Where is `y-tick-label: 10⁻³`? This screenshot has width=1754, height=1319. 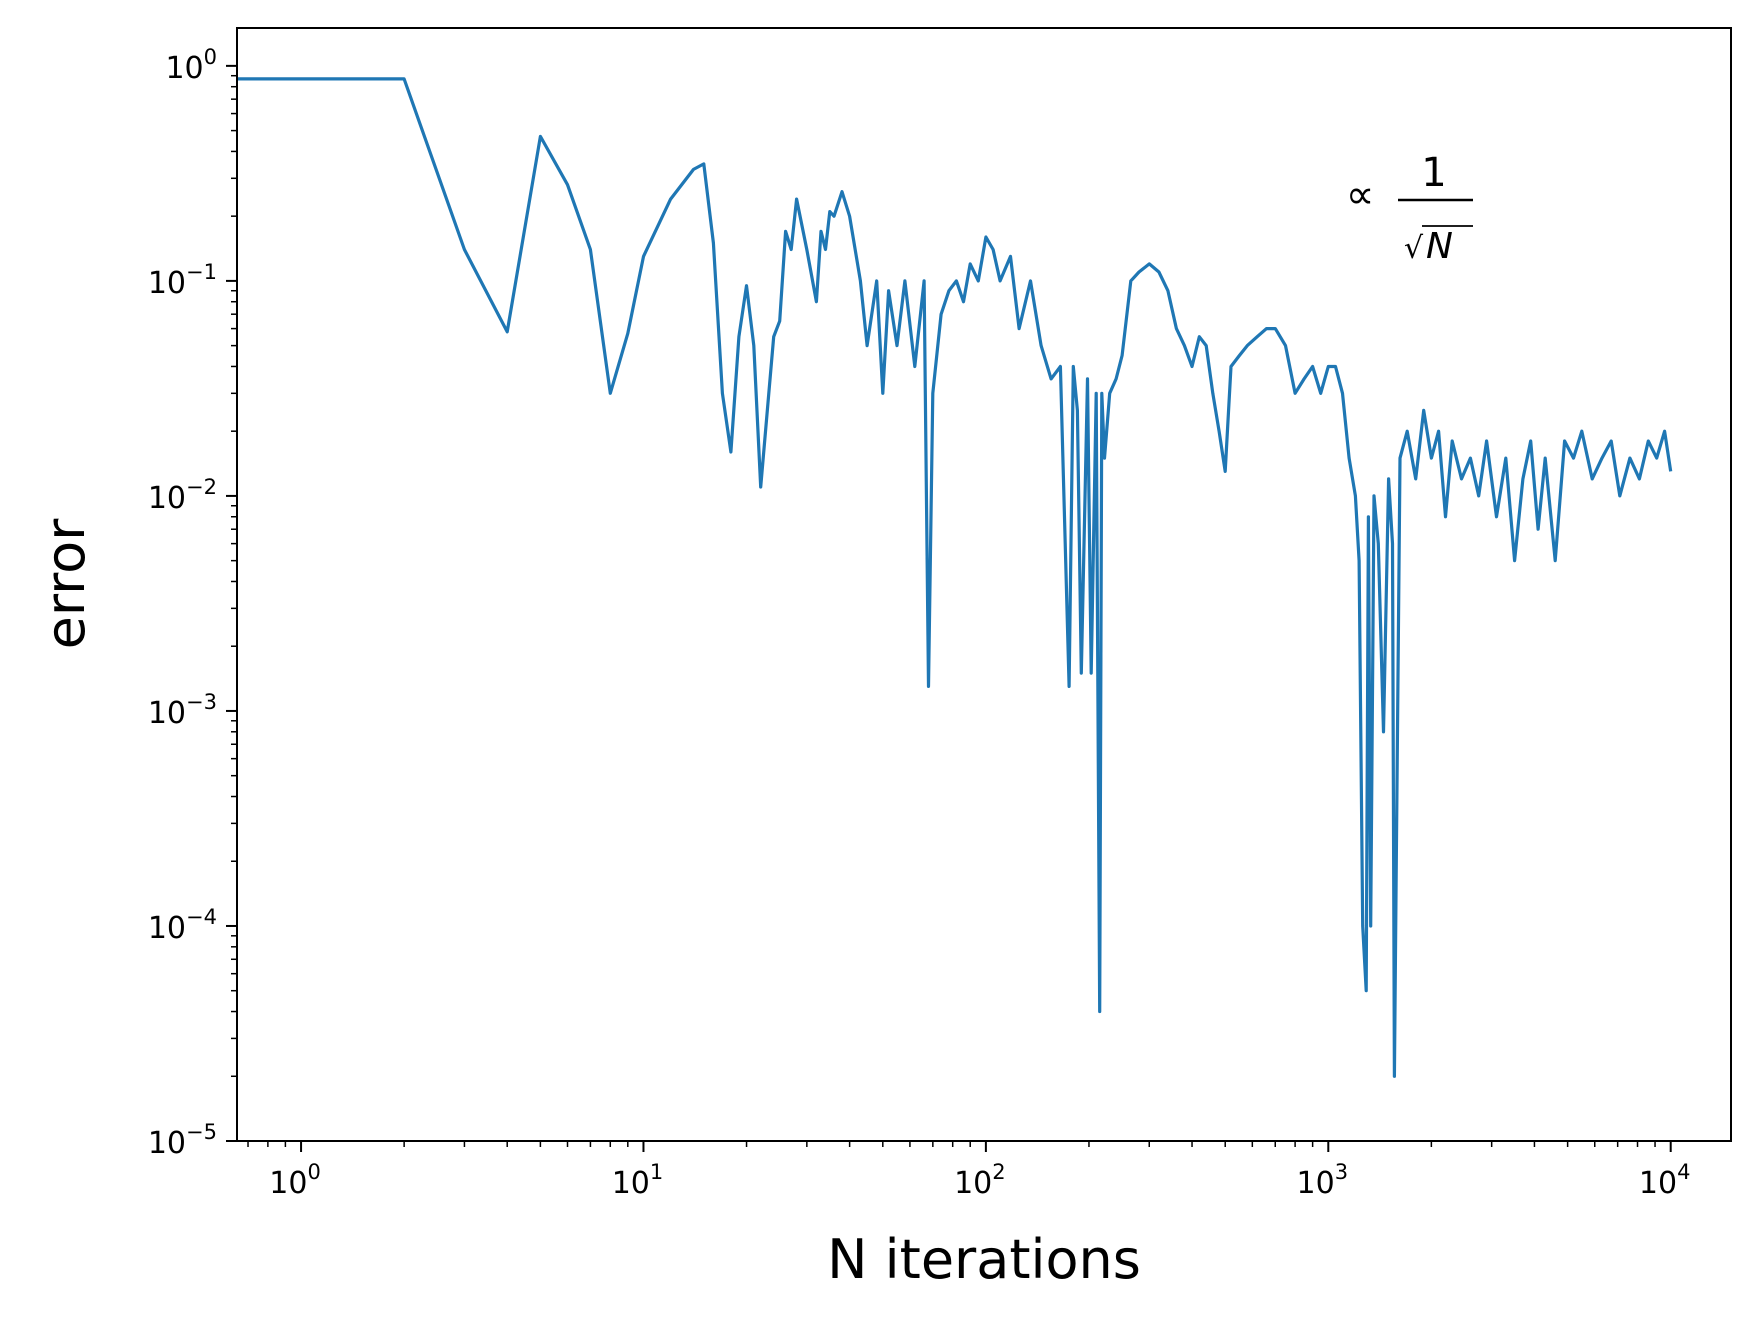
y-tick-label: 10⁻³ is located at coordinates (182, 710).